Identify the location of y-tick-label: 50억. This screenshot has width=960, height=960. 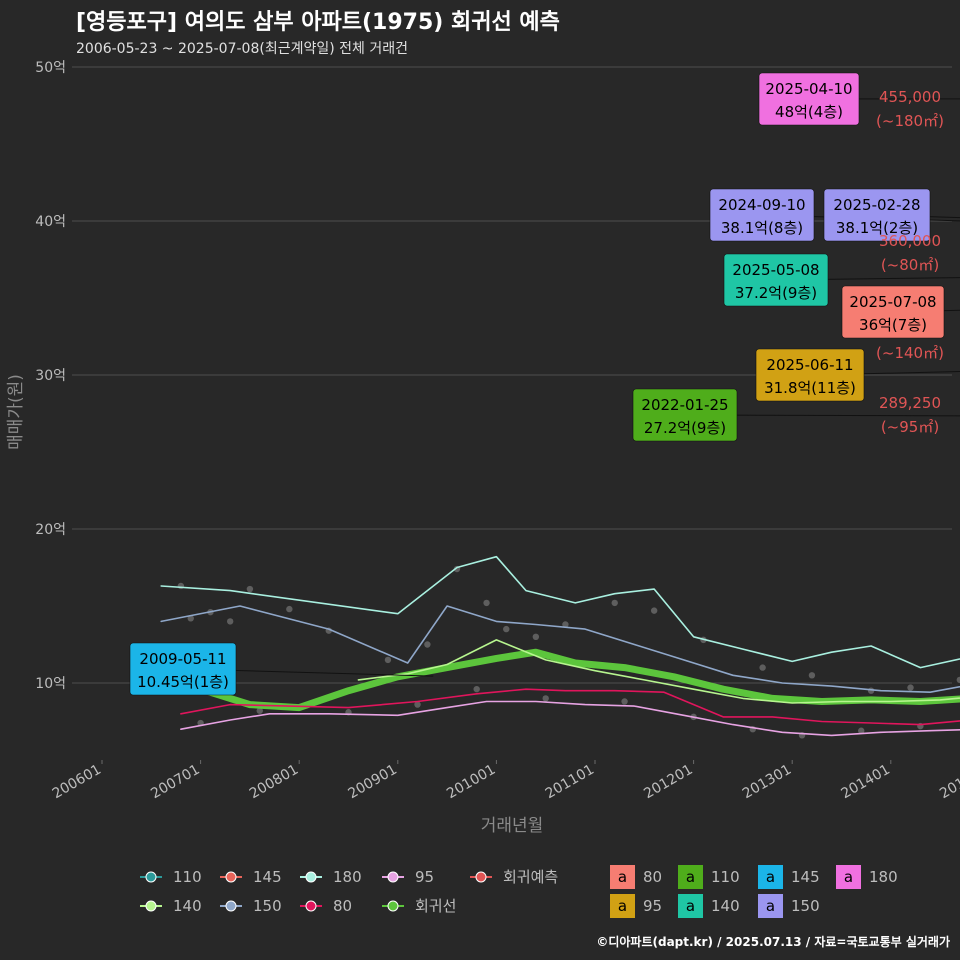
(50, 68).